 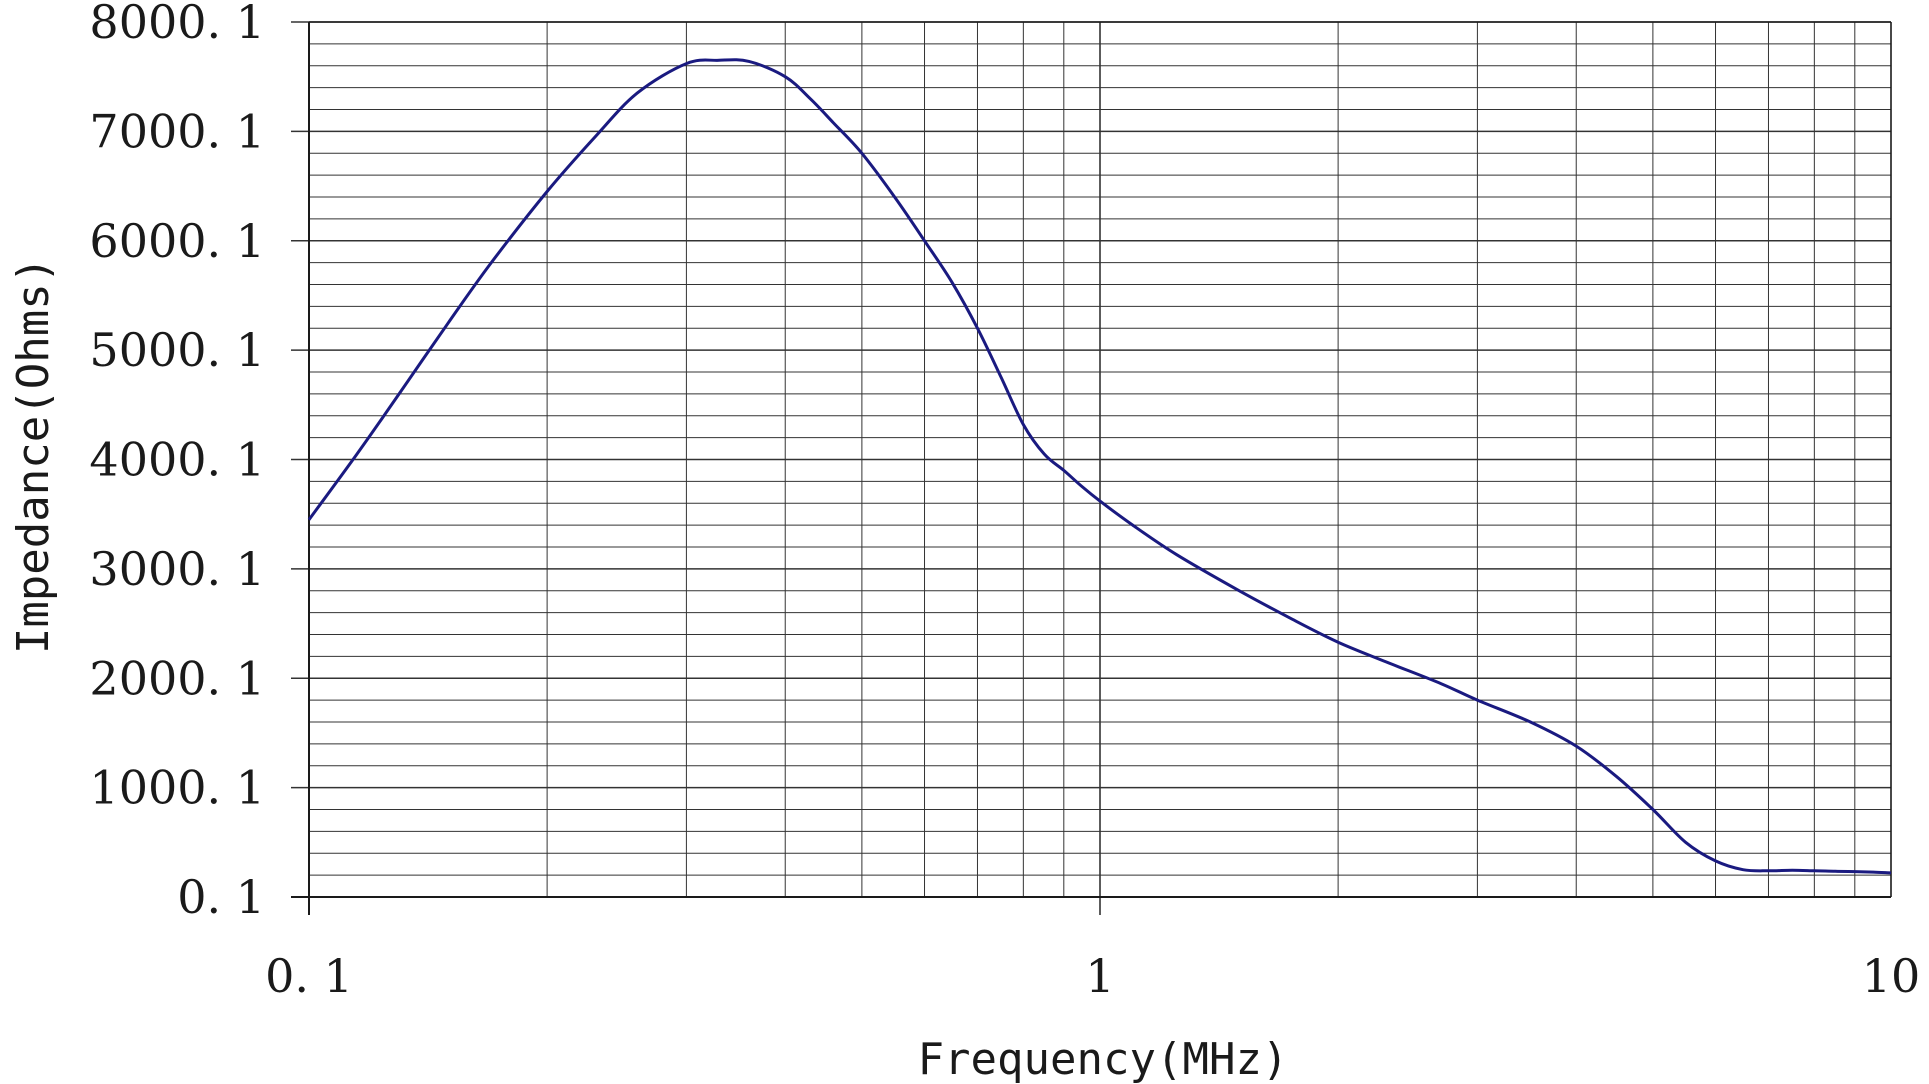 I want to click on x-tick-labels: 0. 1 1 10, so click(x=1092, y=976).